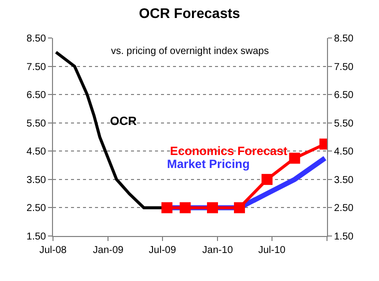 Image resolution: width=379 pixels, height=281 pixels. Describe the element at coordinates (36, 237) in the screenshot. I see `y-tick-label: 1.50` at that location.